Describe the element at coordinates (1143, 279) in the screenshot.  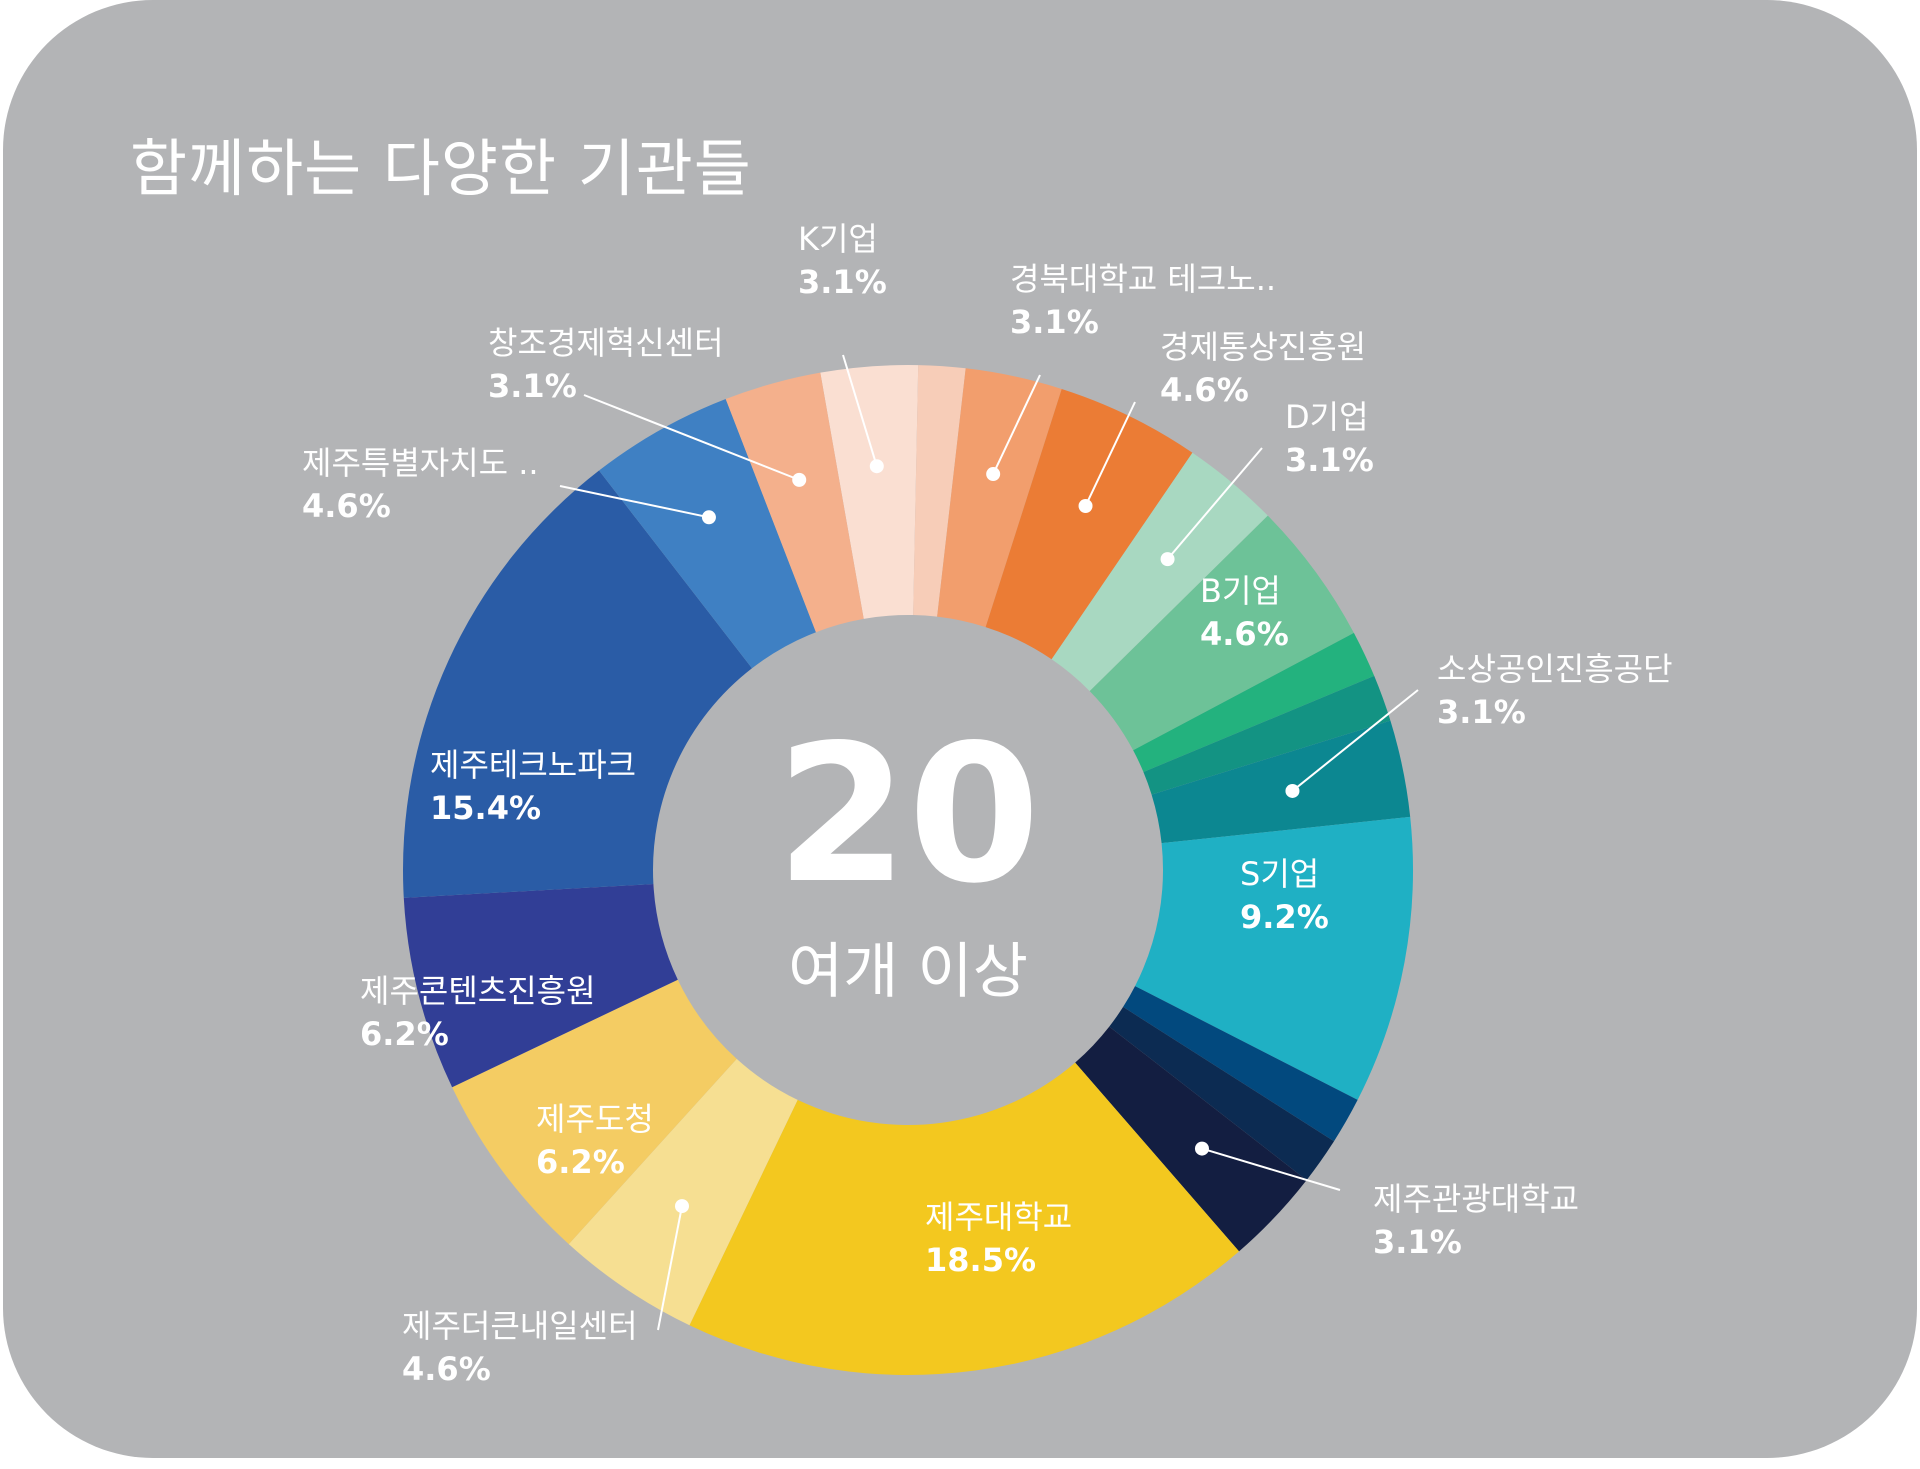
I see `slice-label-name: 경북대학교 테크노..` at that location.